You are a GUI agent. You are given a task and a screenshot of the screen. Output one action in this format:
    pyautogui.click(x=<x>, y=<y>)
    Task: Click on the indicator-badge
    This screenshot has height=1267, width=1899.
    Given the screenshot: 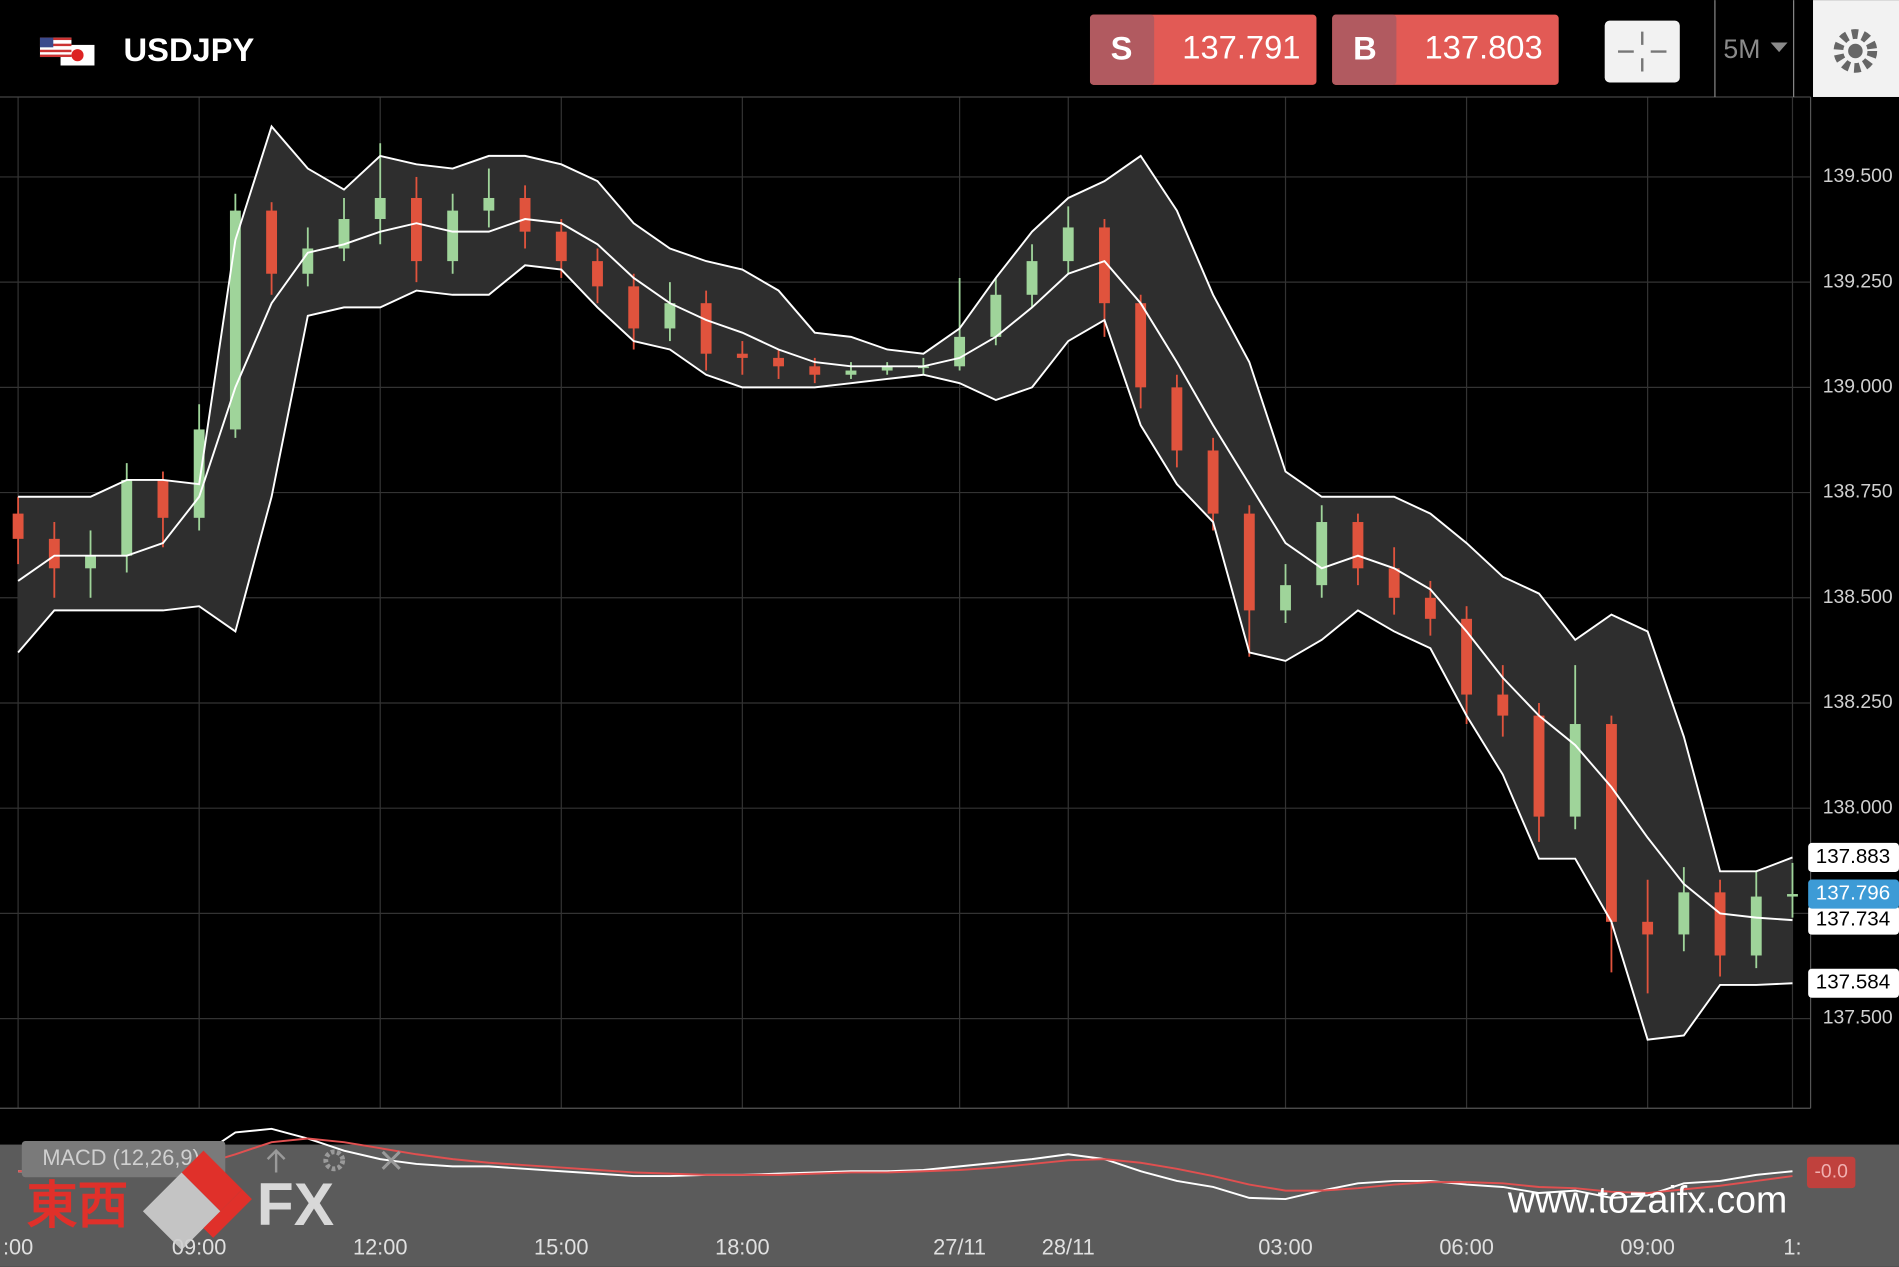 What is the action you would take?
    pyautogui.click(x=123, y=1159)
    